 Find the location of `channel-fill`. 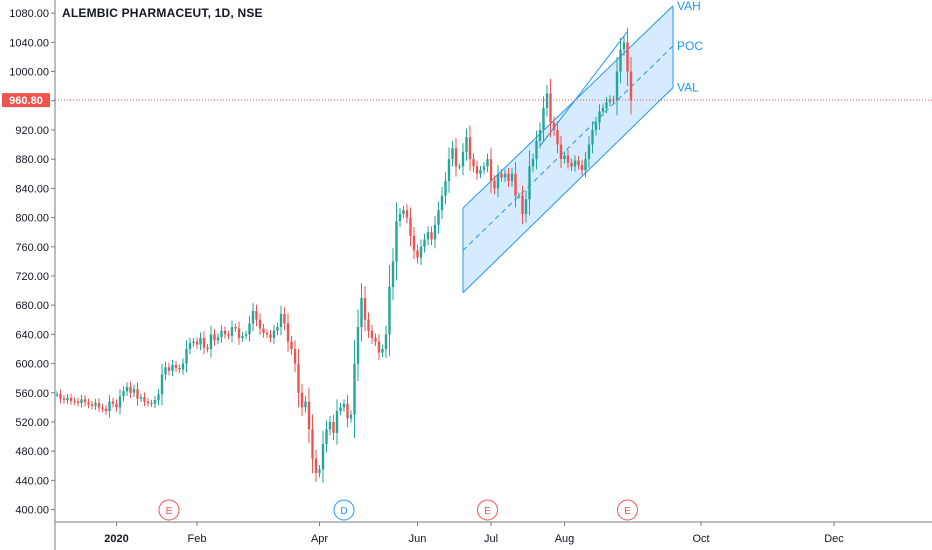

channel-fill is located at coordinates (568, 149).